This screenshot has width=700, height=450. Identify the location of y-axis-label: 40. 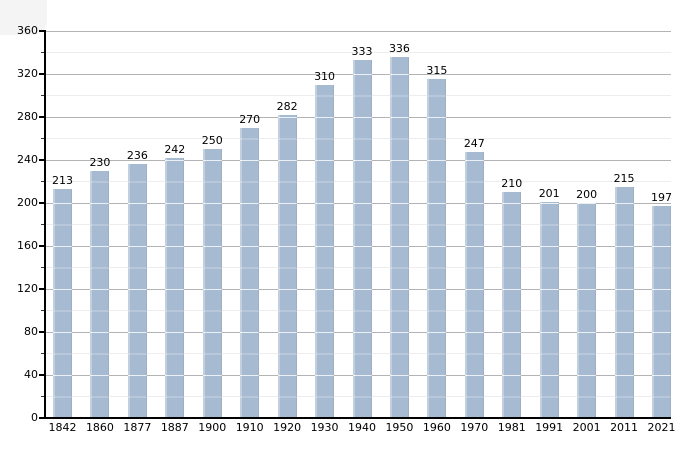
(31, 374).